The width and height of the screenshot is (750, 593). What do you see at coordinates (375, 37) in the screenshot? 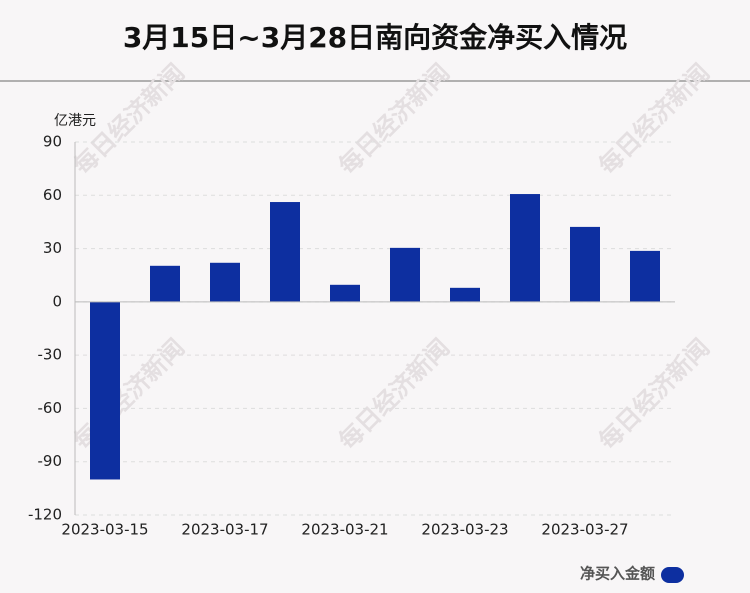
I see `chart-title: 3月15日~3月28日南向资金净买入情况` at bounding box center [375, 37].